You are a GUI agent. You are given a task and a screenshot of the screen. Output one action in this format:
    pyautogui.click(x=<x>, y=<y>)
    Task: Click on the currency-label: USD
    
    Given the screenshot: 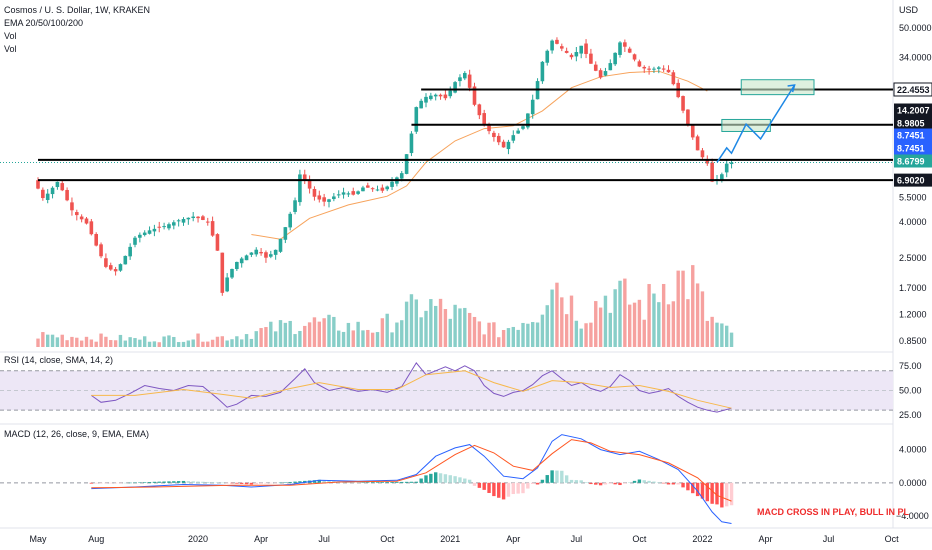 What is the action you would take?
    pyautogui.click(x=909, y=10)
    